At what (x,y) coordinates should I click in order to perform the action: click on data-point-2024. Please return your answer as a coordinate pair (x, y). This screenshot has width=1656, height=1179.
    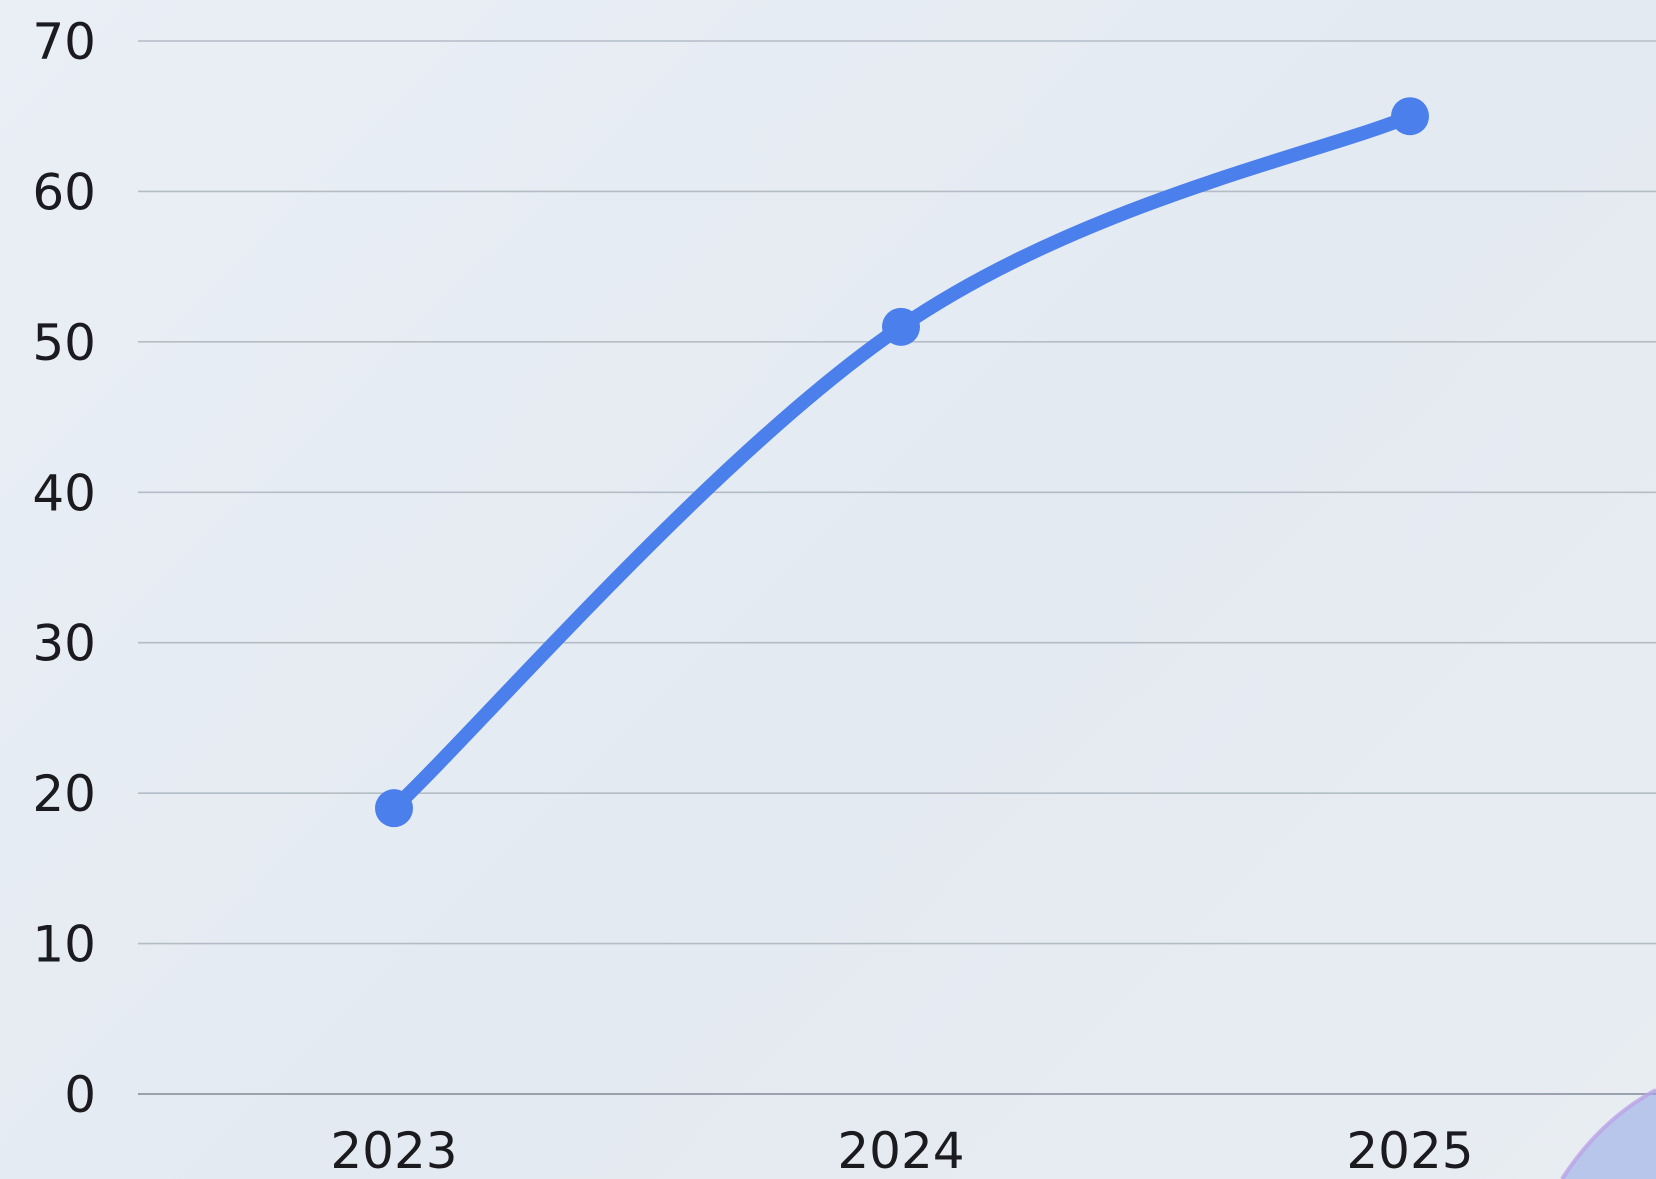
    Looking at the image, I should click on (901, 326).